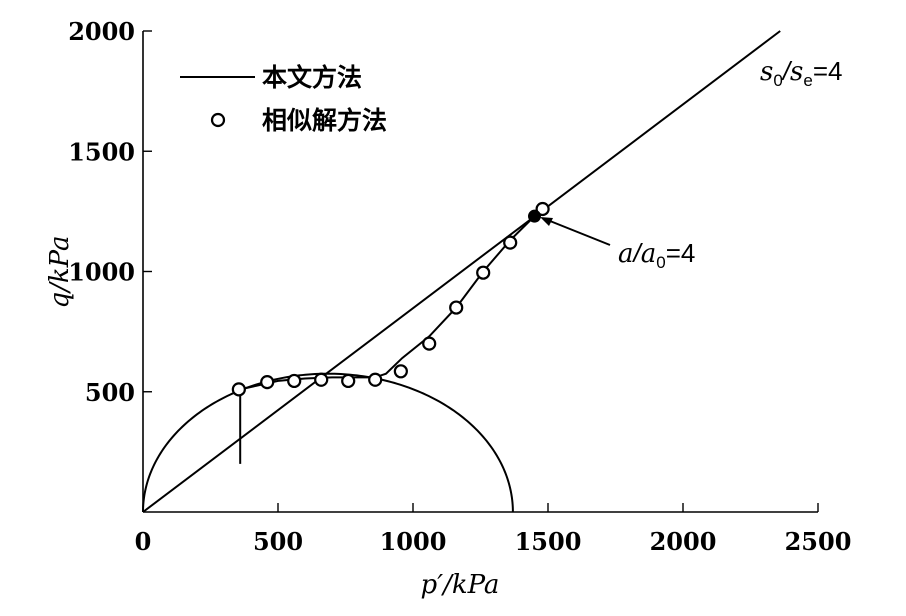  Describe the element at coordinates (660, 262) in the screenshot. I see `annot-a-sub0: 0` at that location.